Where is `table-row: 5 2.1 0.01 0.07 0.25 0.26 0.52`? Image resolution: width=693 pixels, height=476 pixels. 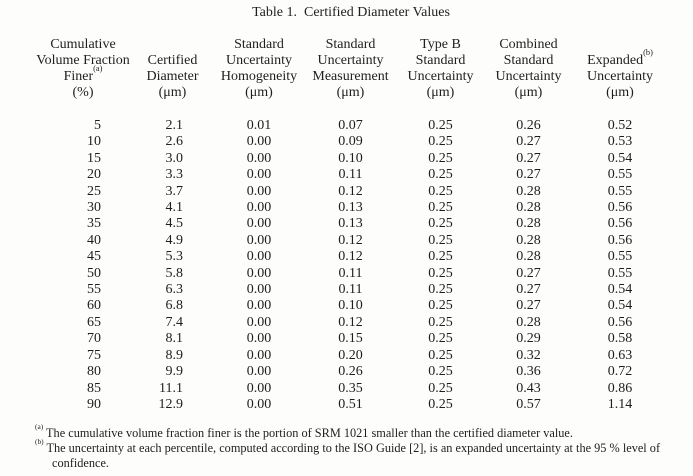 table-row: 5 2.1 0.01 0.07 0.25 0.26 0.52 is located at coordinates (351, 126).